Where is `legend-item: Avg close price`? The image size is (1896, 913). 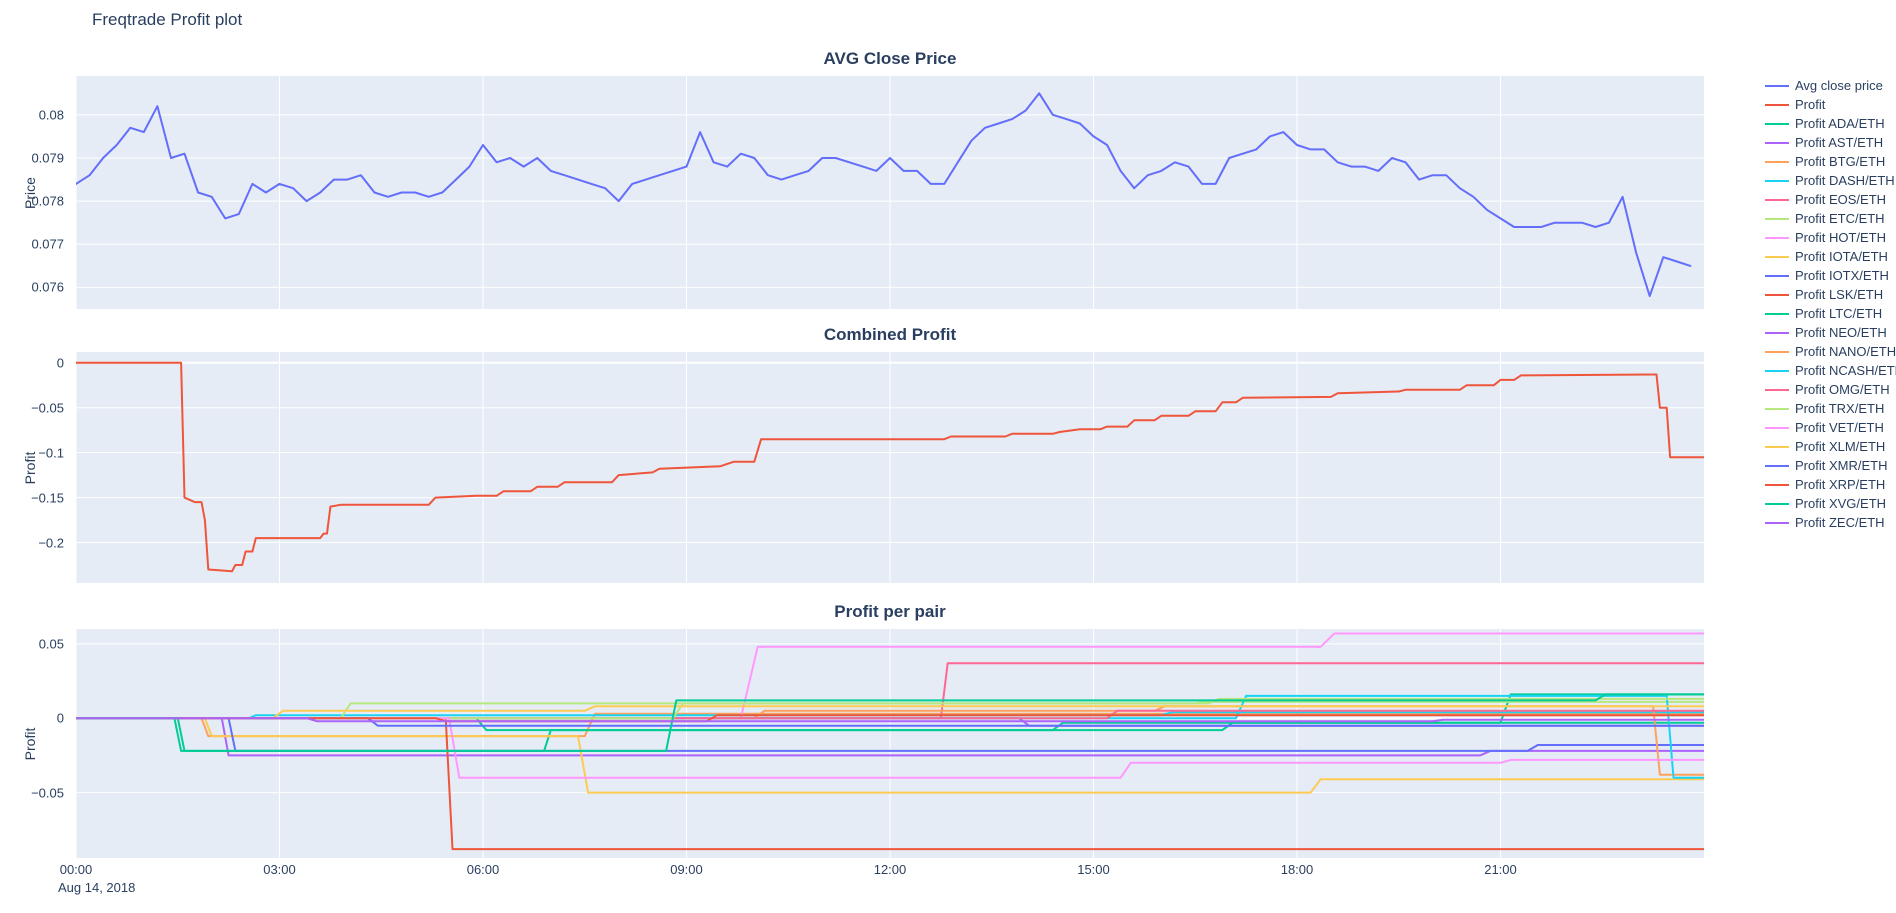
legend-item: Avg close price is located at coordinates (1830, 85).